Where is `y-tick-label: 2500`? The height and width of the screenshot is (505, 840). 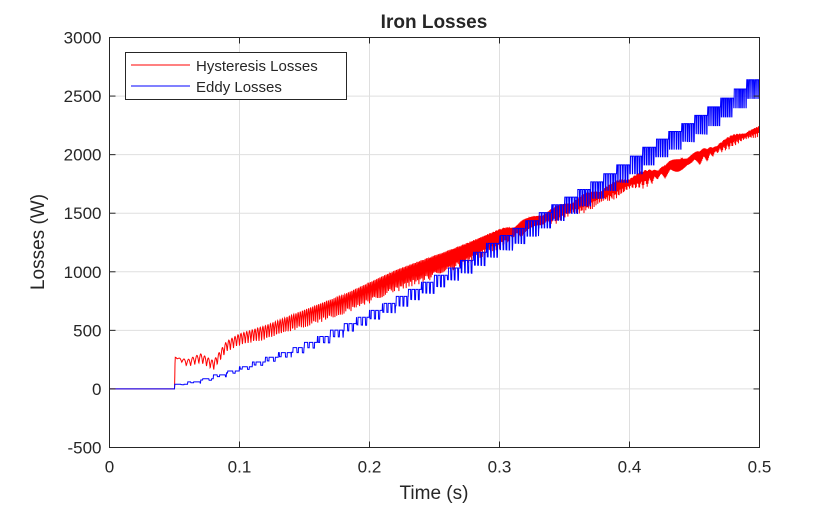
y-tick-label: 2500 is located at coordinates (83, 96).